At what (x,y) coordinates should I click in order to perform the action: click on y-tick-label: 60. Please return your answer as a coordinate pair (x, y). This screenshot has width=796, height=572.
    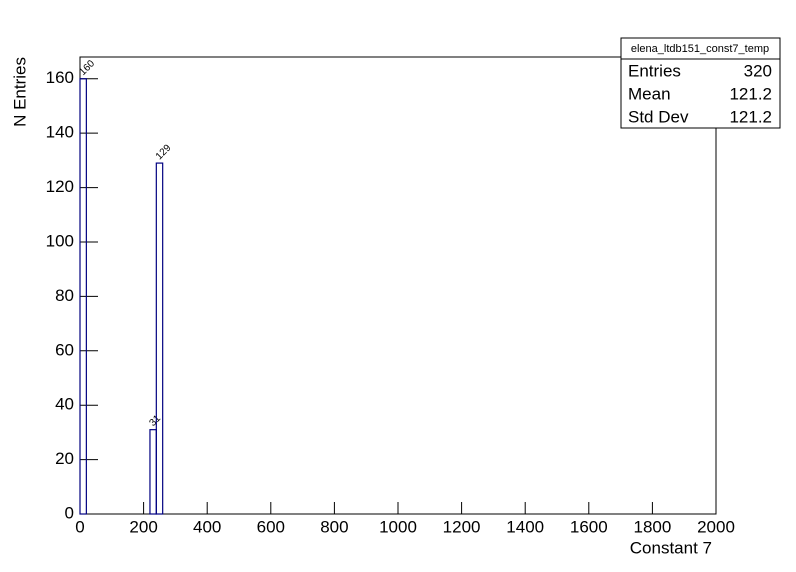
    Looking at the image, I should click on (64, 349).